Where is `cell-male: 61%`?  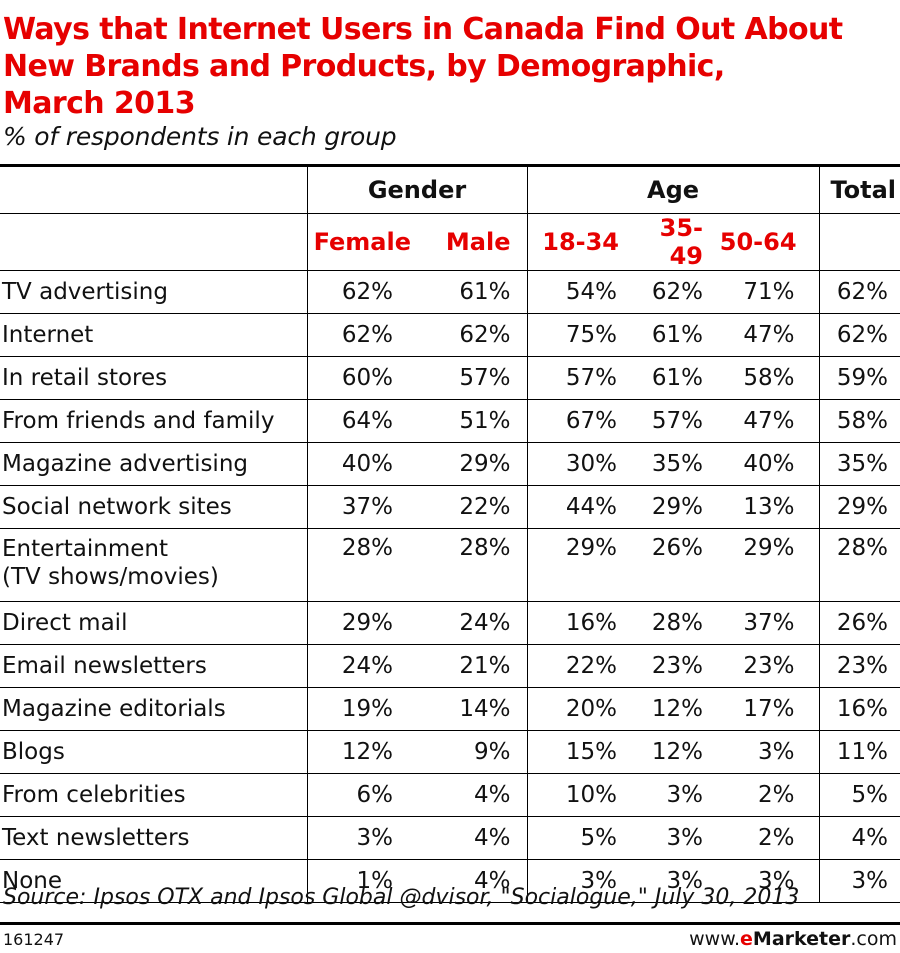 cell-male: 61% is located at coordinates (472, 292).